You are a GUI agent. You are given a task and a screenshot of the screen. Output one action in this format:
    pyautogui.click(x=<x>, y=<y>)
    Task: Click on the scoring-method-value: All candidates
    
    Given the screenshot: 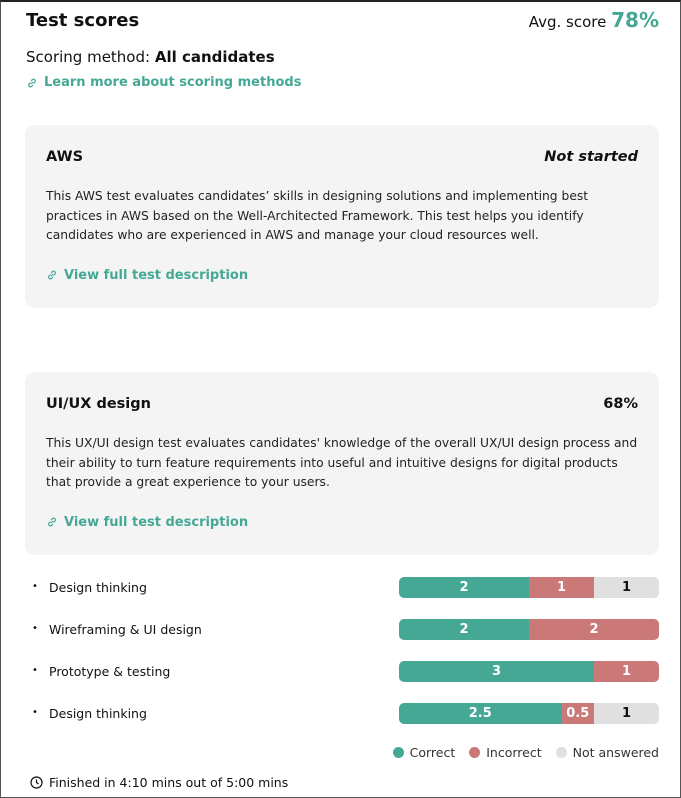 What is the action you would take?
    pyautogui.click(x=214, y=57)
    